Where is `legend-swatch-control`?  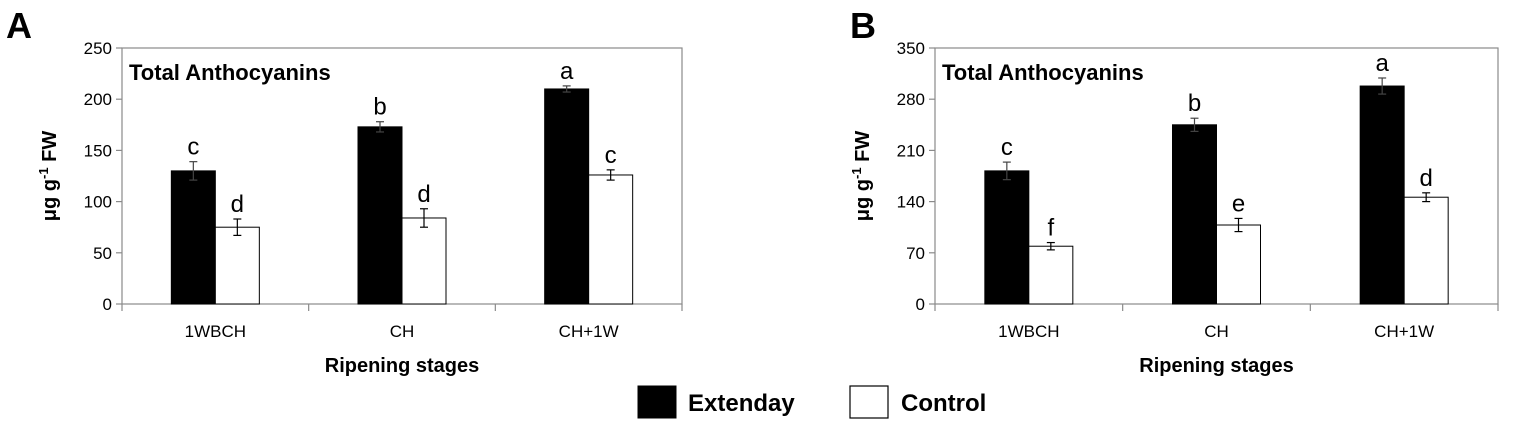
legend-swatch-control is located at coordinates (869, 402).